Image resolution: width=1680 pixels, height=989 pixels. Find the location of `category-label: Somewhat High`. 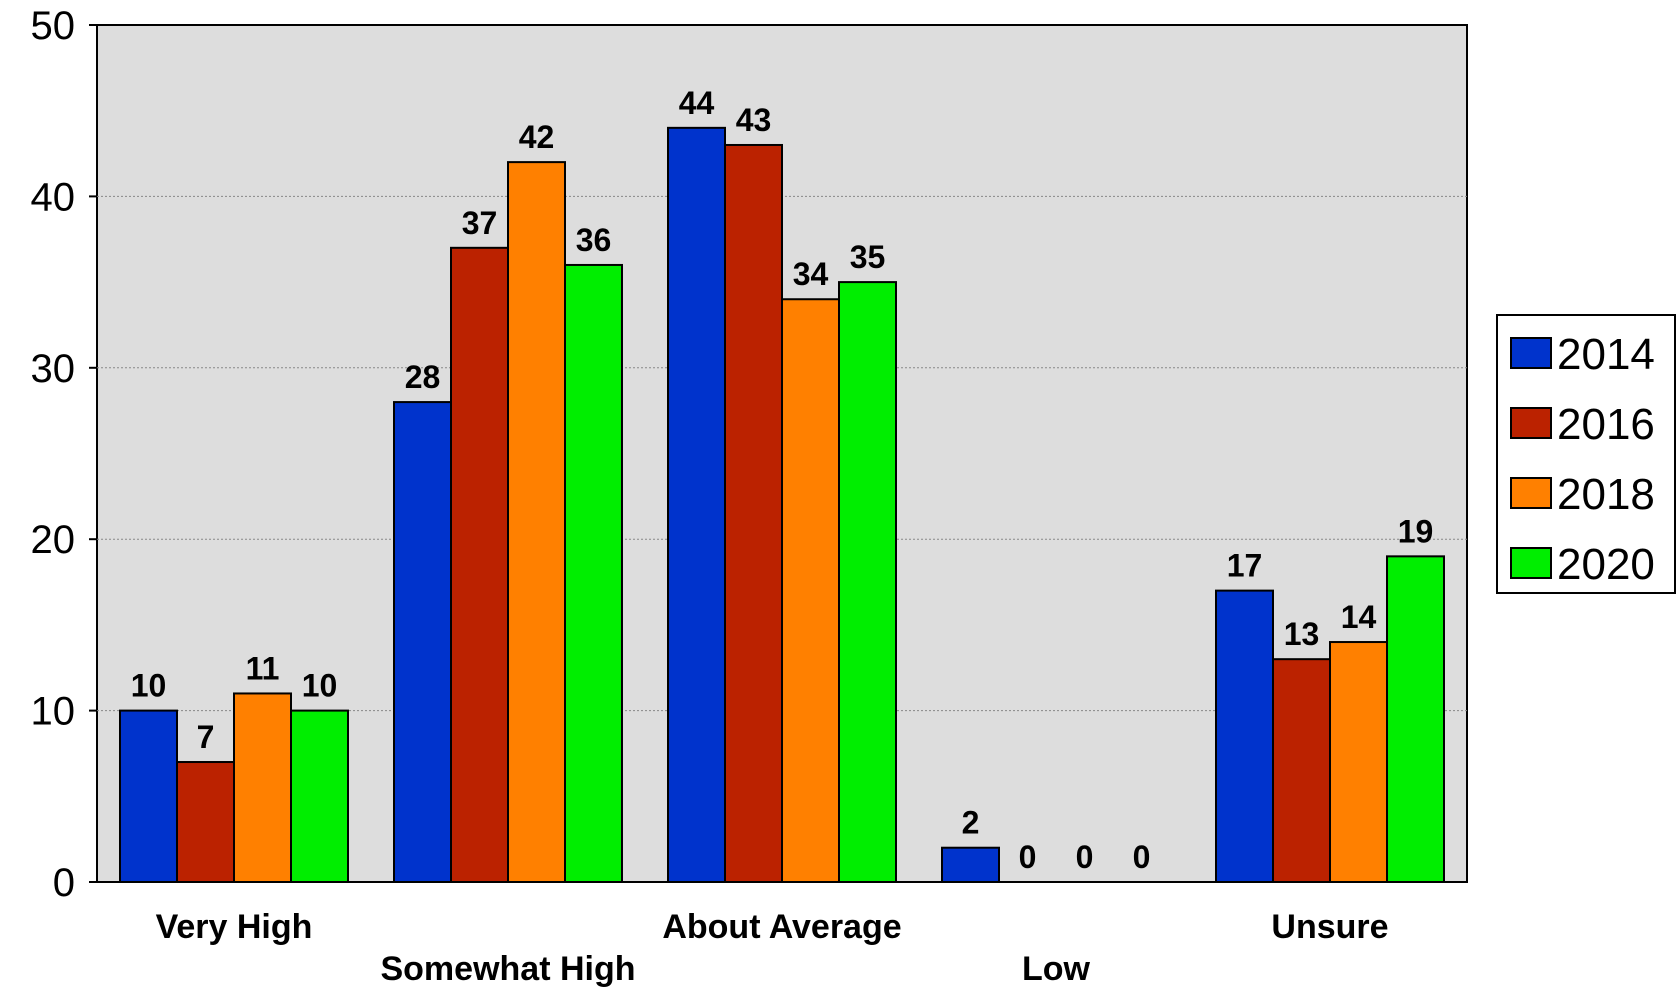

category-label: Somewhat High is located at coordinates (507, 969).